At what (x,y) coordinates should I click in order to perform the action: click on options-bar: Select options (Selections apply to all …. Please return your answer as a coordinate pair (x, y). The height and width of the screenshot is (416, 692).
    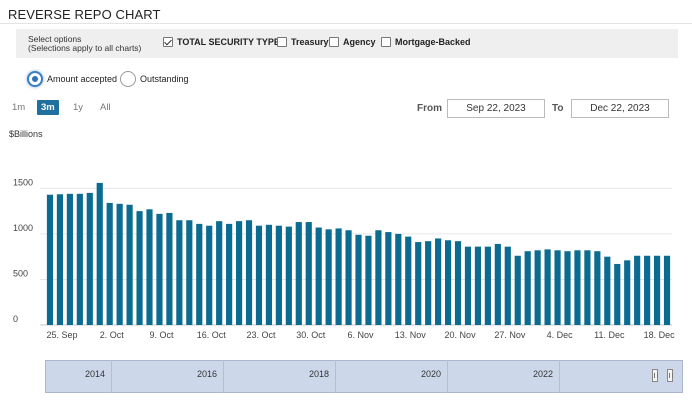
    Looking at the image, I should click on (347, 43).